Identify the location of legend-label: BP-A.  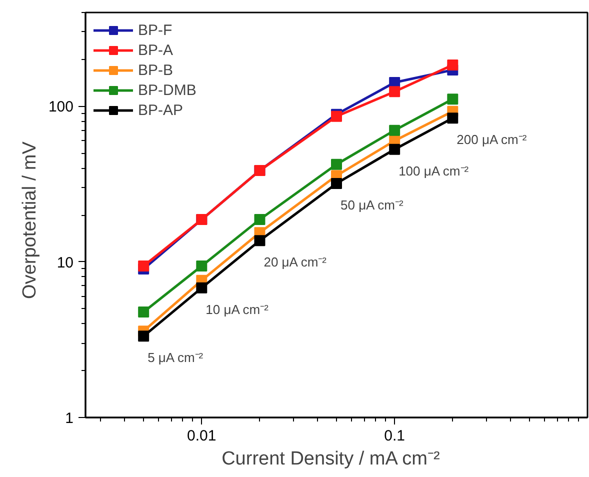
(156, 50).